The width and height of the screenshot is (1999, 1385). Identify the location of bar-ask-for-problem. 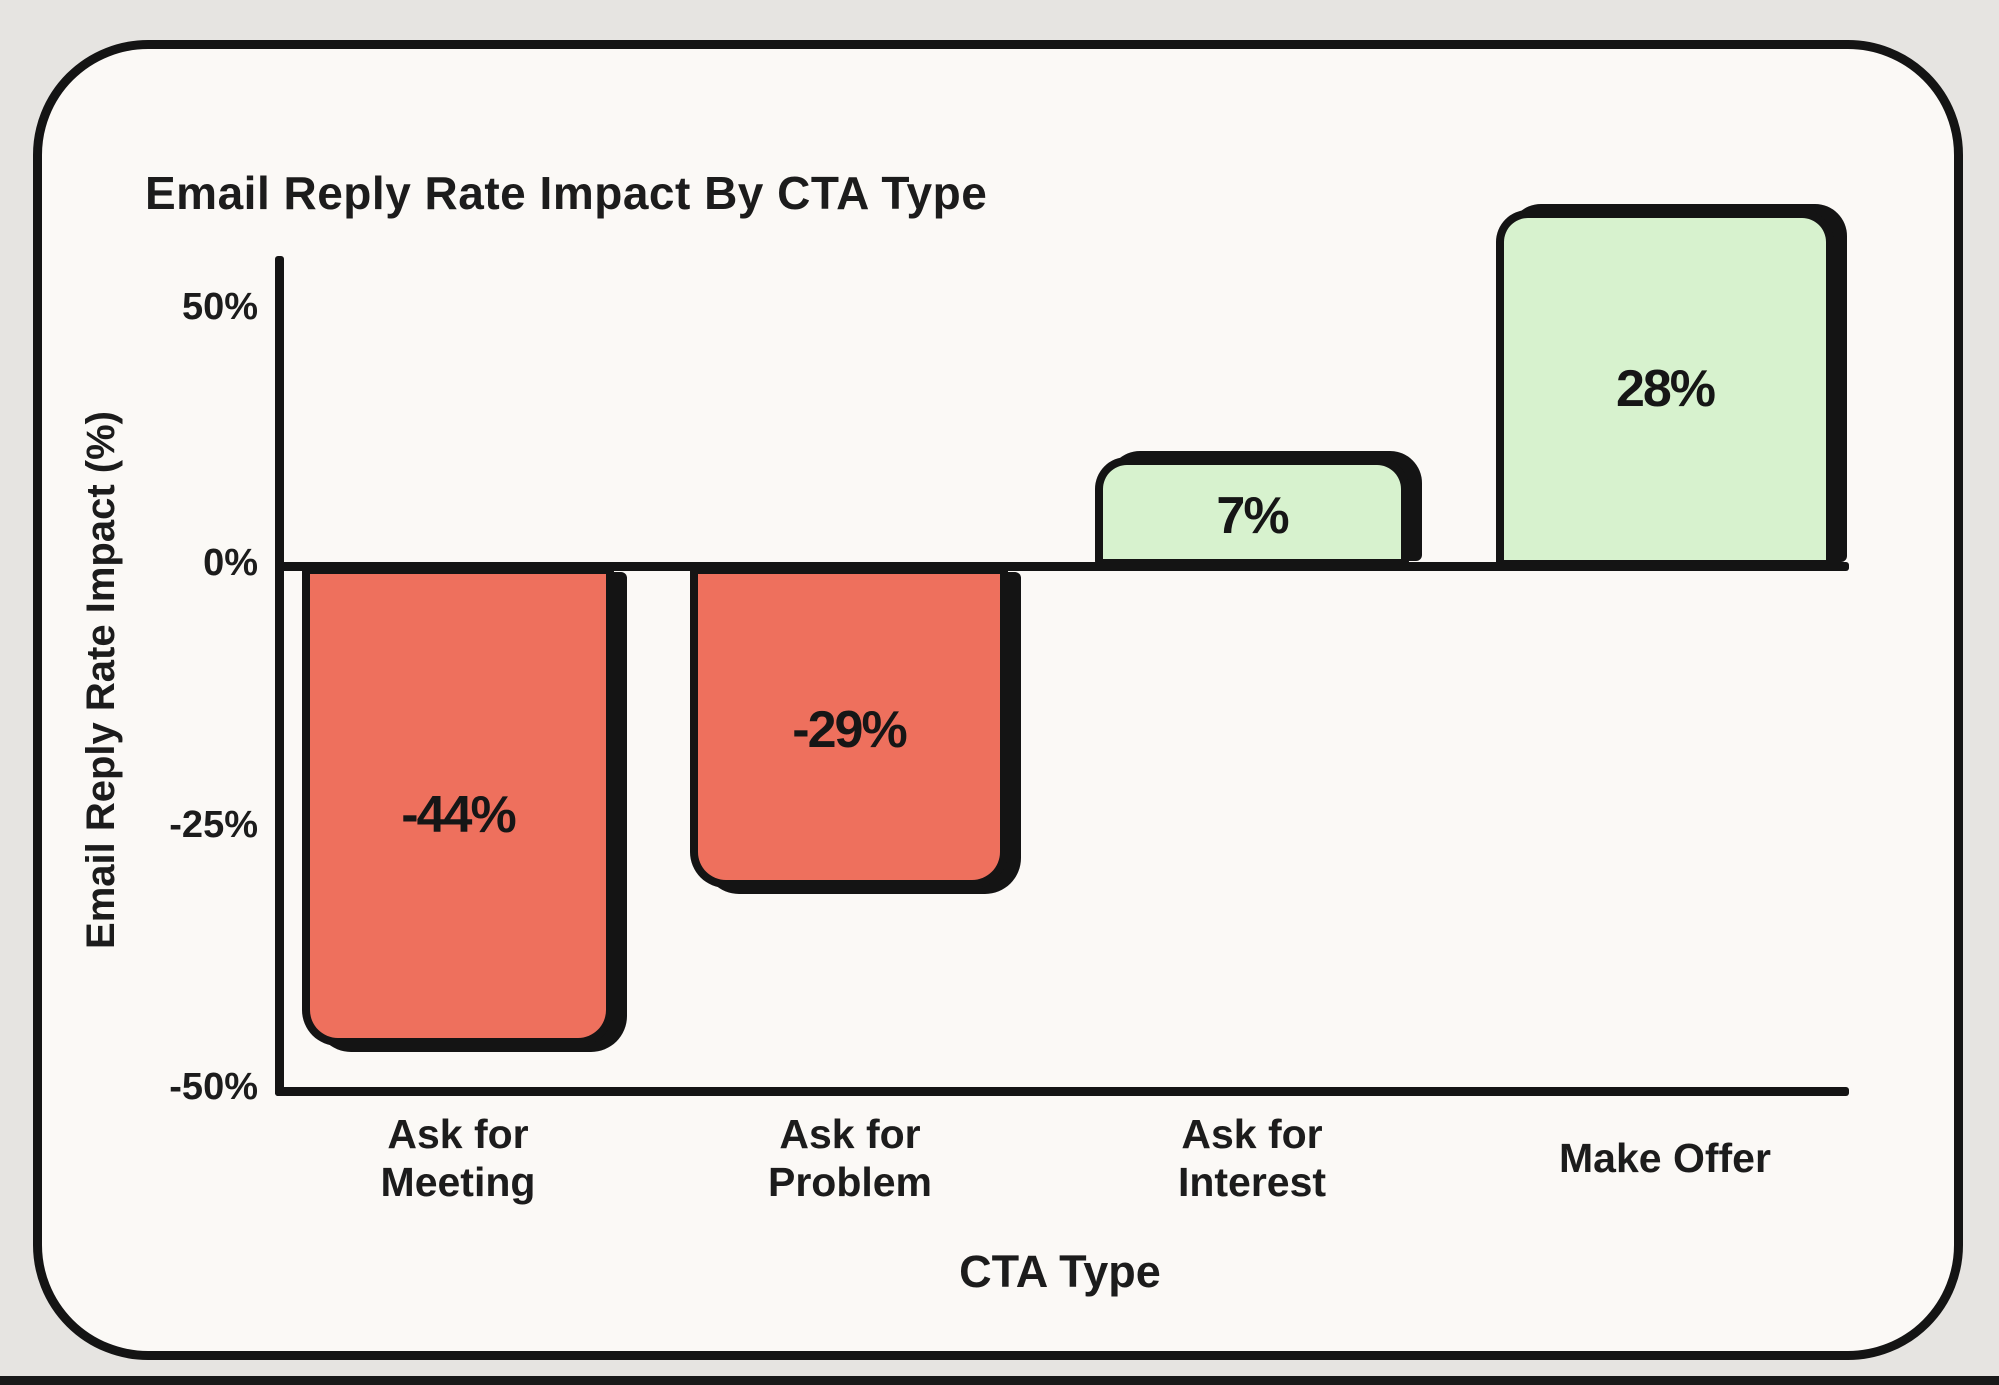
(849, 727).